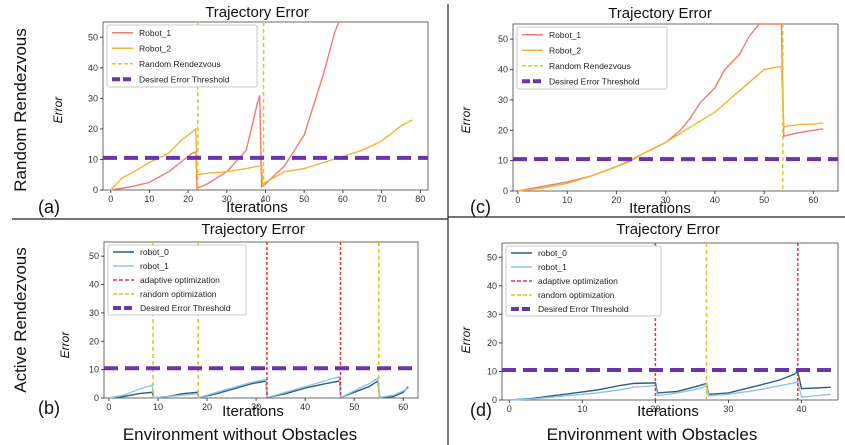 This screenshot has width=845, height=445. What do you see at coordinates (20, 320) in the screenshot?
I see `row-label-active: Active Rendezvous` at bounding box center [20, 320].